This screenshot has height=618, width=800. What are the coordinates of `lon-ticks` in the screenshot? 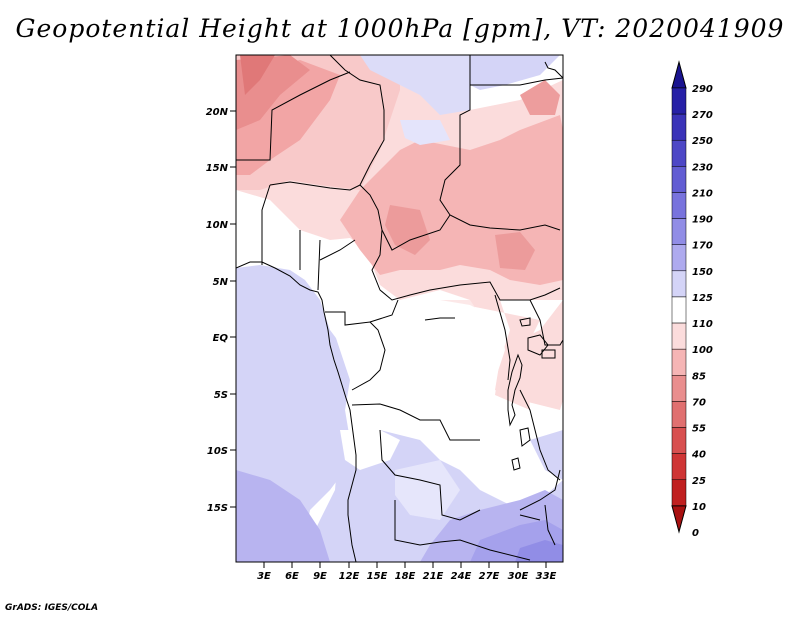 It's located at (405, 565).